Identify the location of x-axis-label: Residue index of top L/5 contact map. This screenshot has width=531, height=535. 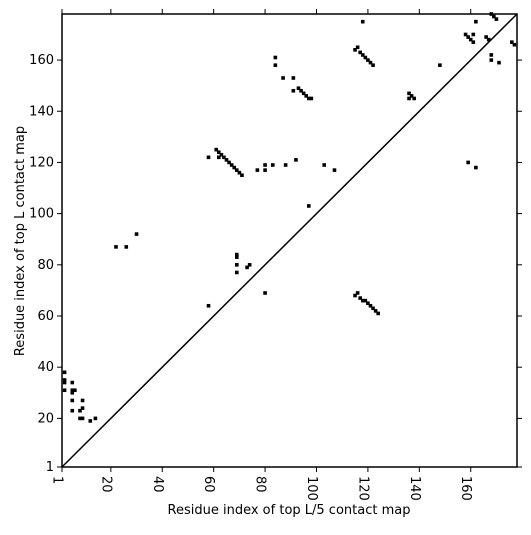
(289, 510).